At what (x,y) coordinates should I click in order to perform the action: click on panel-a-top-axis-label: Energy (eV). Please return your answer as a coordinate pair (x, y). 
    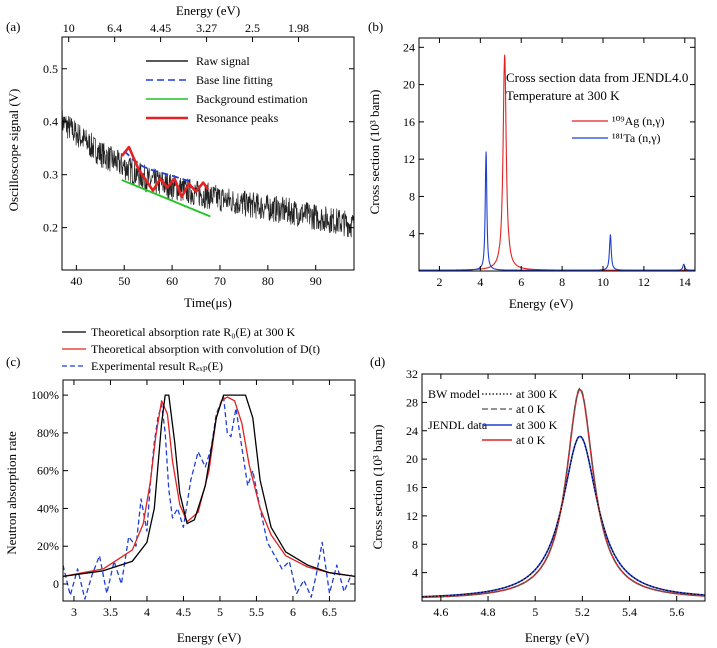
    Looking at the image, I should click on (208, 10).